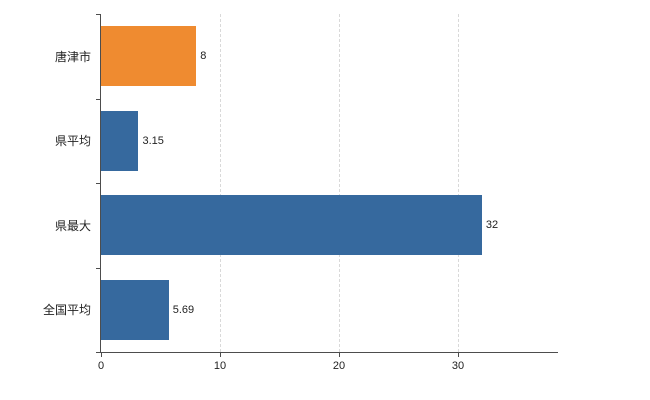 The image size is (650, 400). I want to click on value-label: 5.69, so click(183, 309).